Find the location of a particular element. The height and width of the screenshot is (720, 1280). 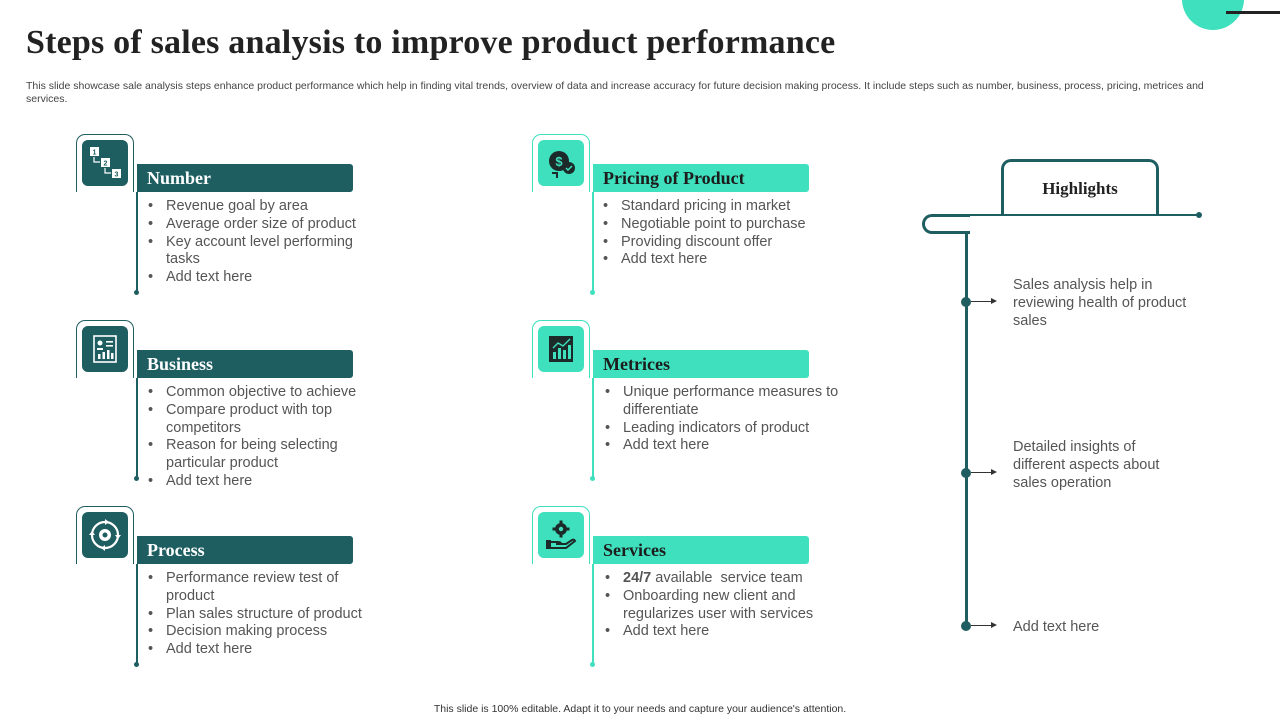

svg-text: 2 is located at coordinates (106, 164).